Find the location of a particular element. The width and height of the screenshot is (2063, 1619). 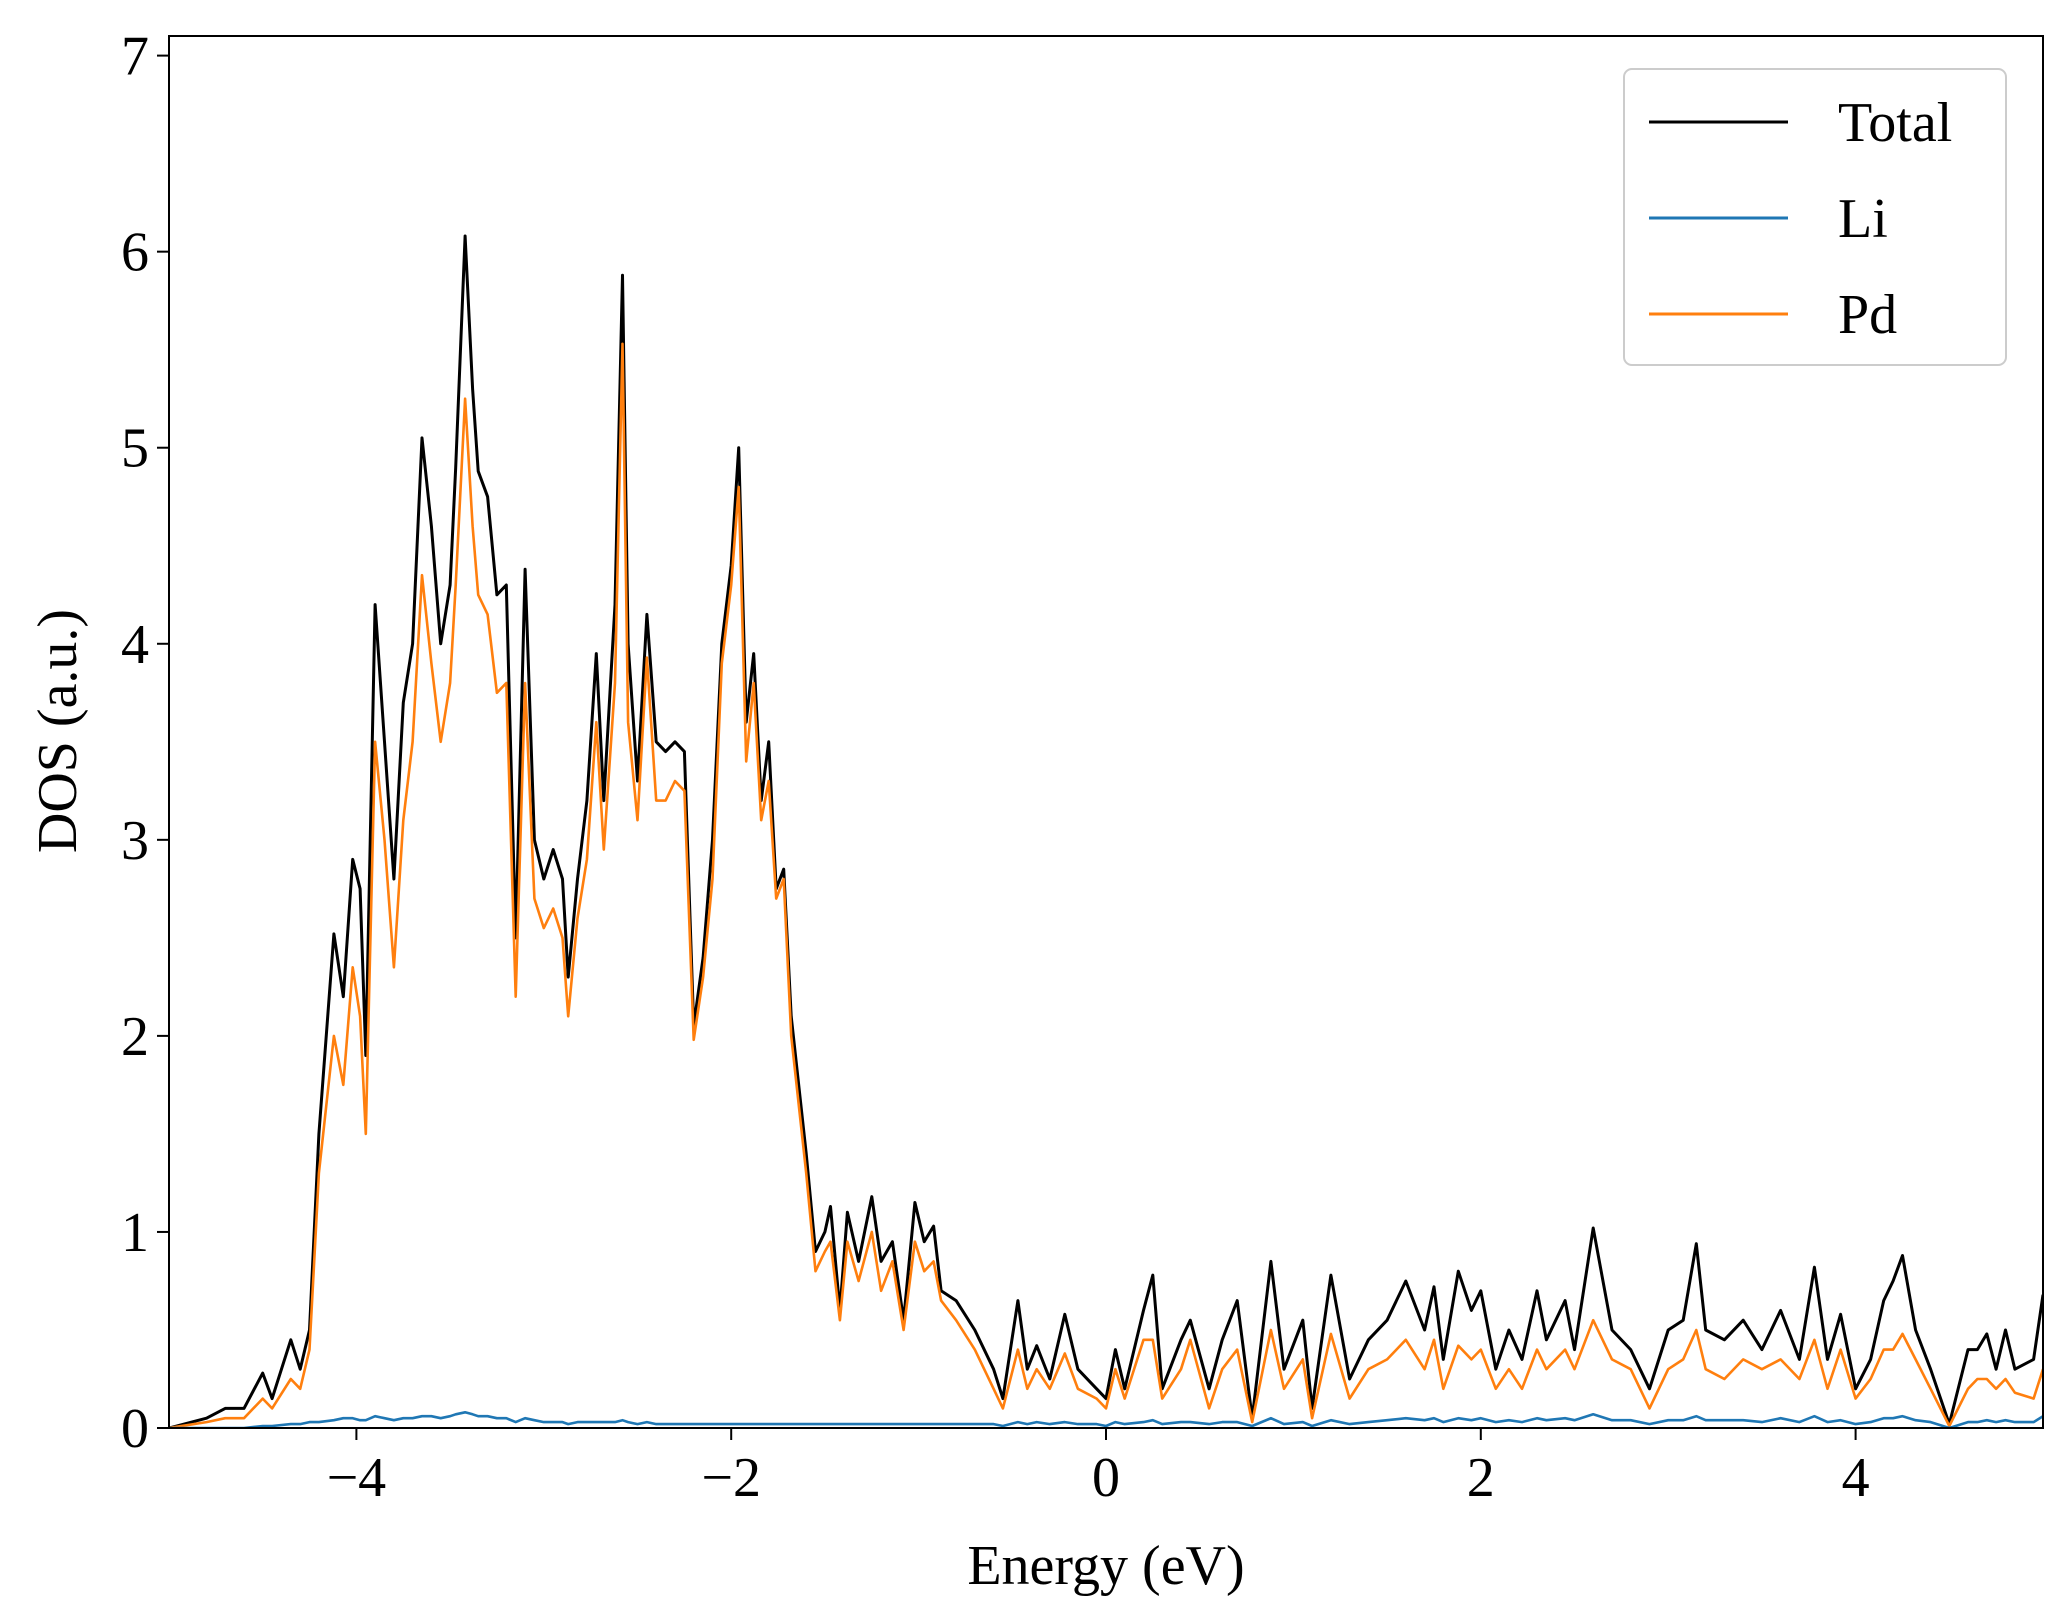

x-tick-label: −2 is located at coordinates (731, 1478).